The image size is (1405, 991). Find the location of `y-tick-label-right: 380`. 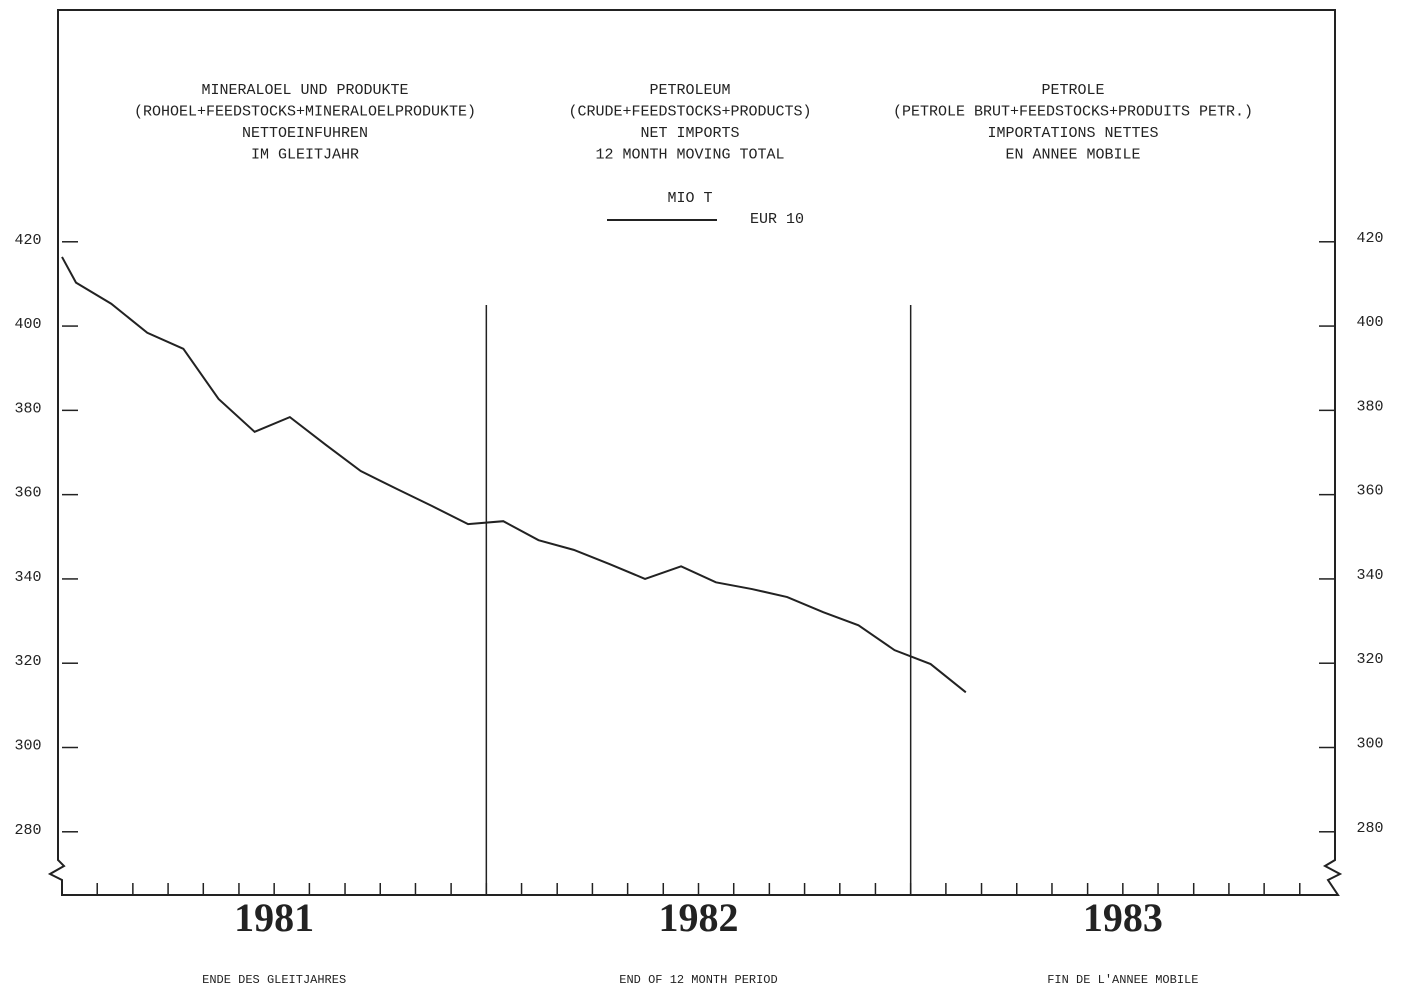

y-tick-label-right: 380 is located at coordinates (1369, 406).